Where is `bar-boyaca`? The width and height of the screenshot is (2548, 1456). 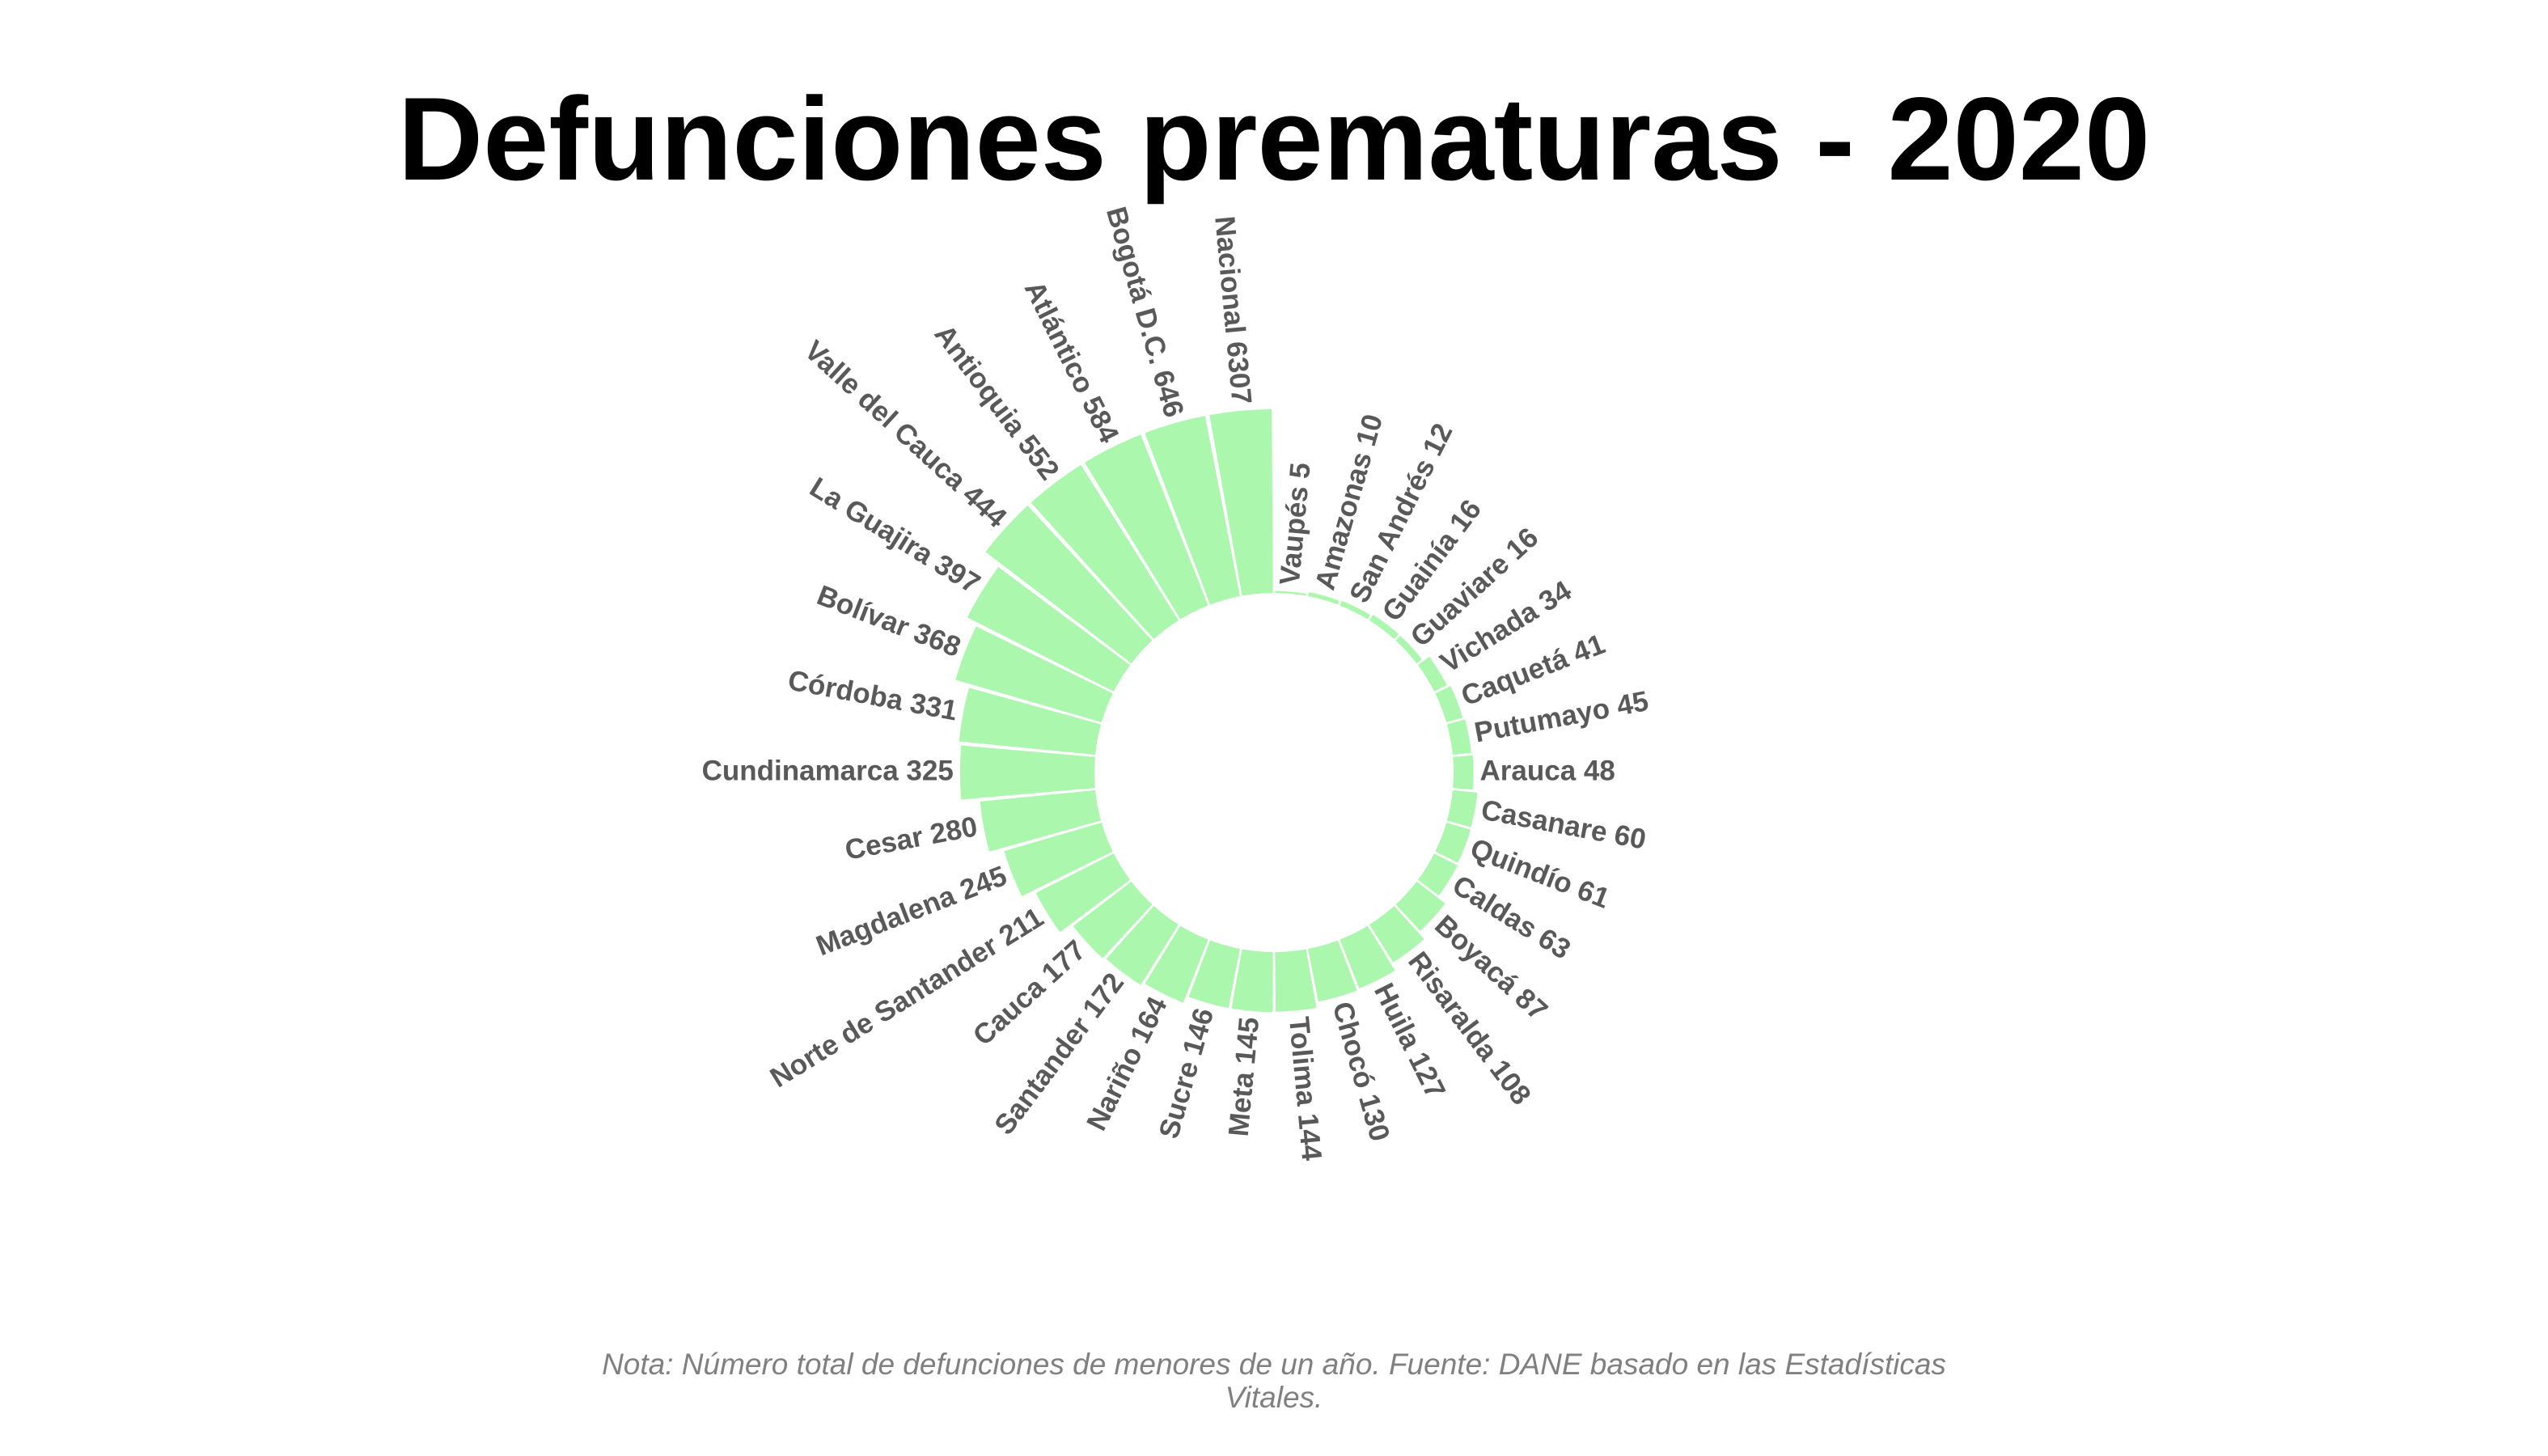 bar-boyaca is located at coordinates (1420, 906).